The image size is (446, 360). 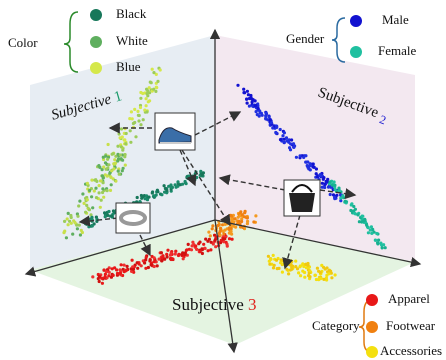 What do you see at coordinates (305, 38) in the screenshot?
I see `legend-title: Gender` at bounding box center [305, 38].